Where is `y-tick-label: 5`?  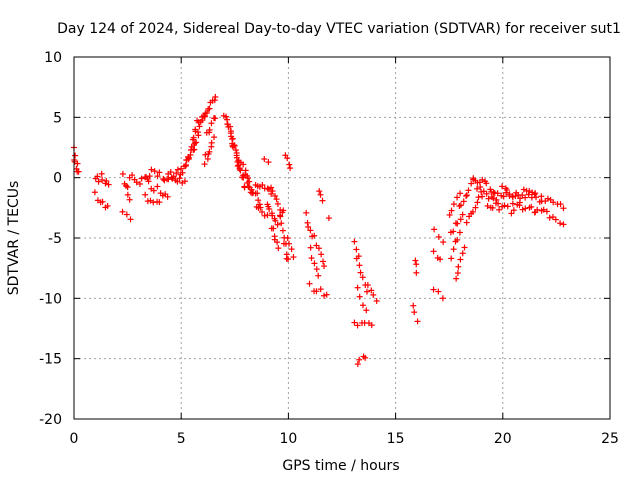
y-tick-label: 5 is located at coordinates (57, 118).